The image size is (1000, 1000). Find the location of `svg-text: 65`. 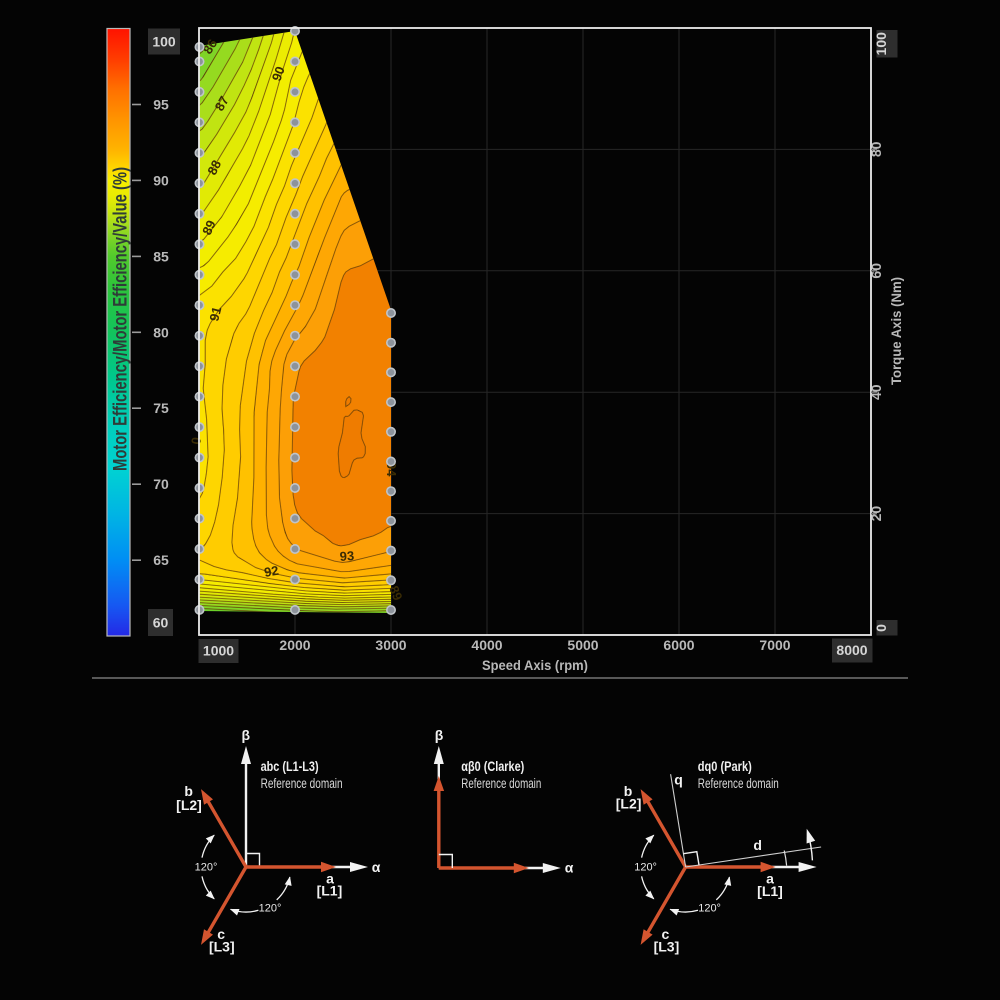

svg-text: 65 is located at coordinates (161, 560).